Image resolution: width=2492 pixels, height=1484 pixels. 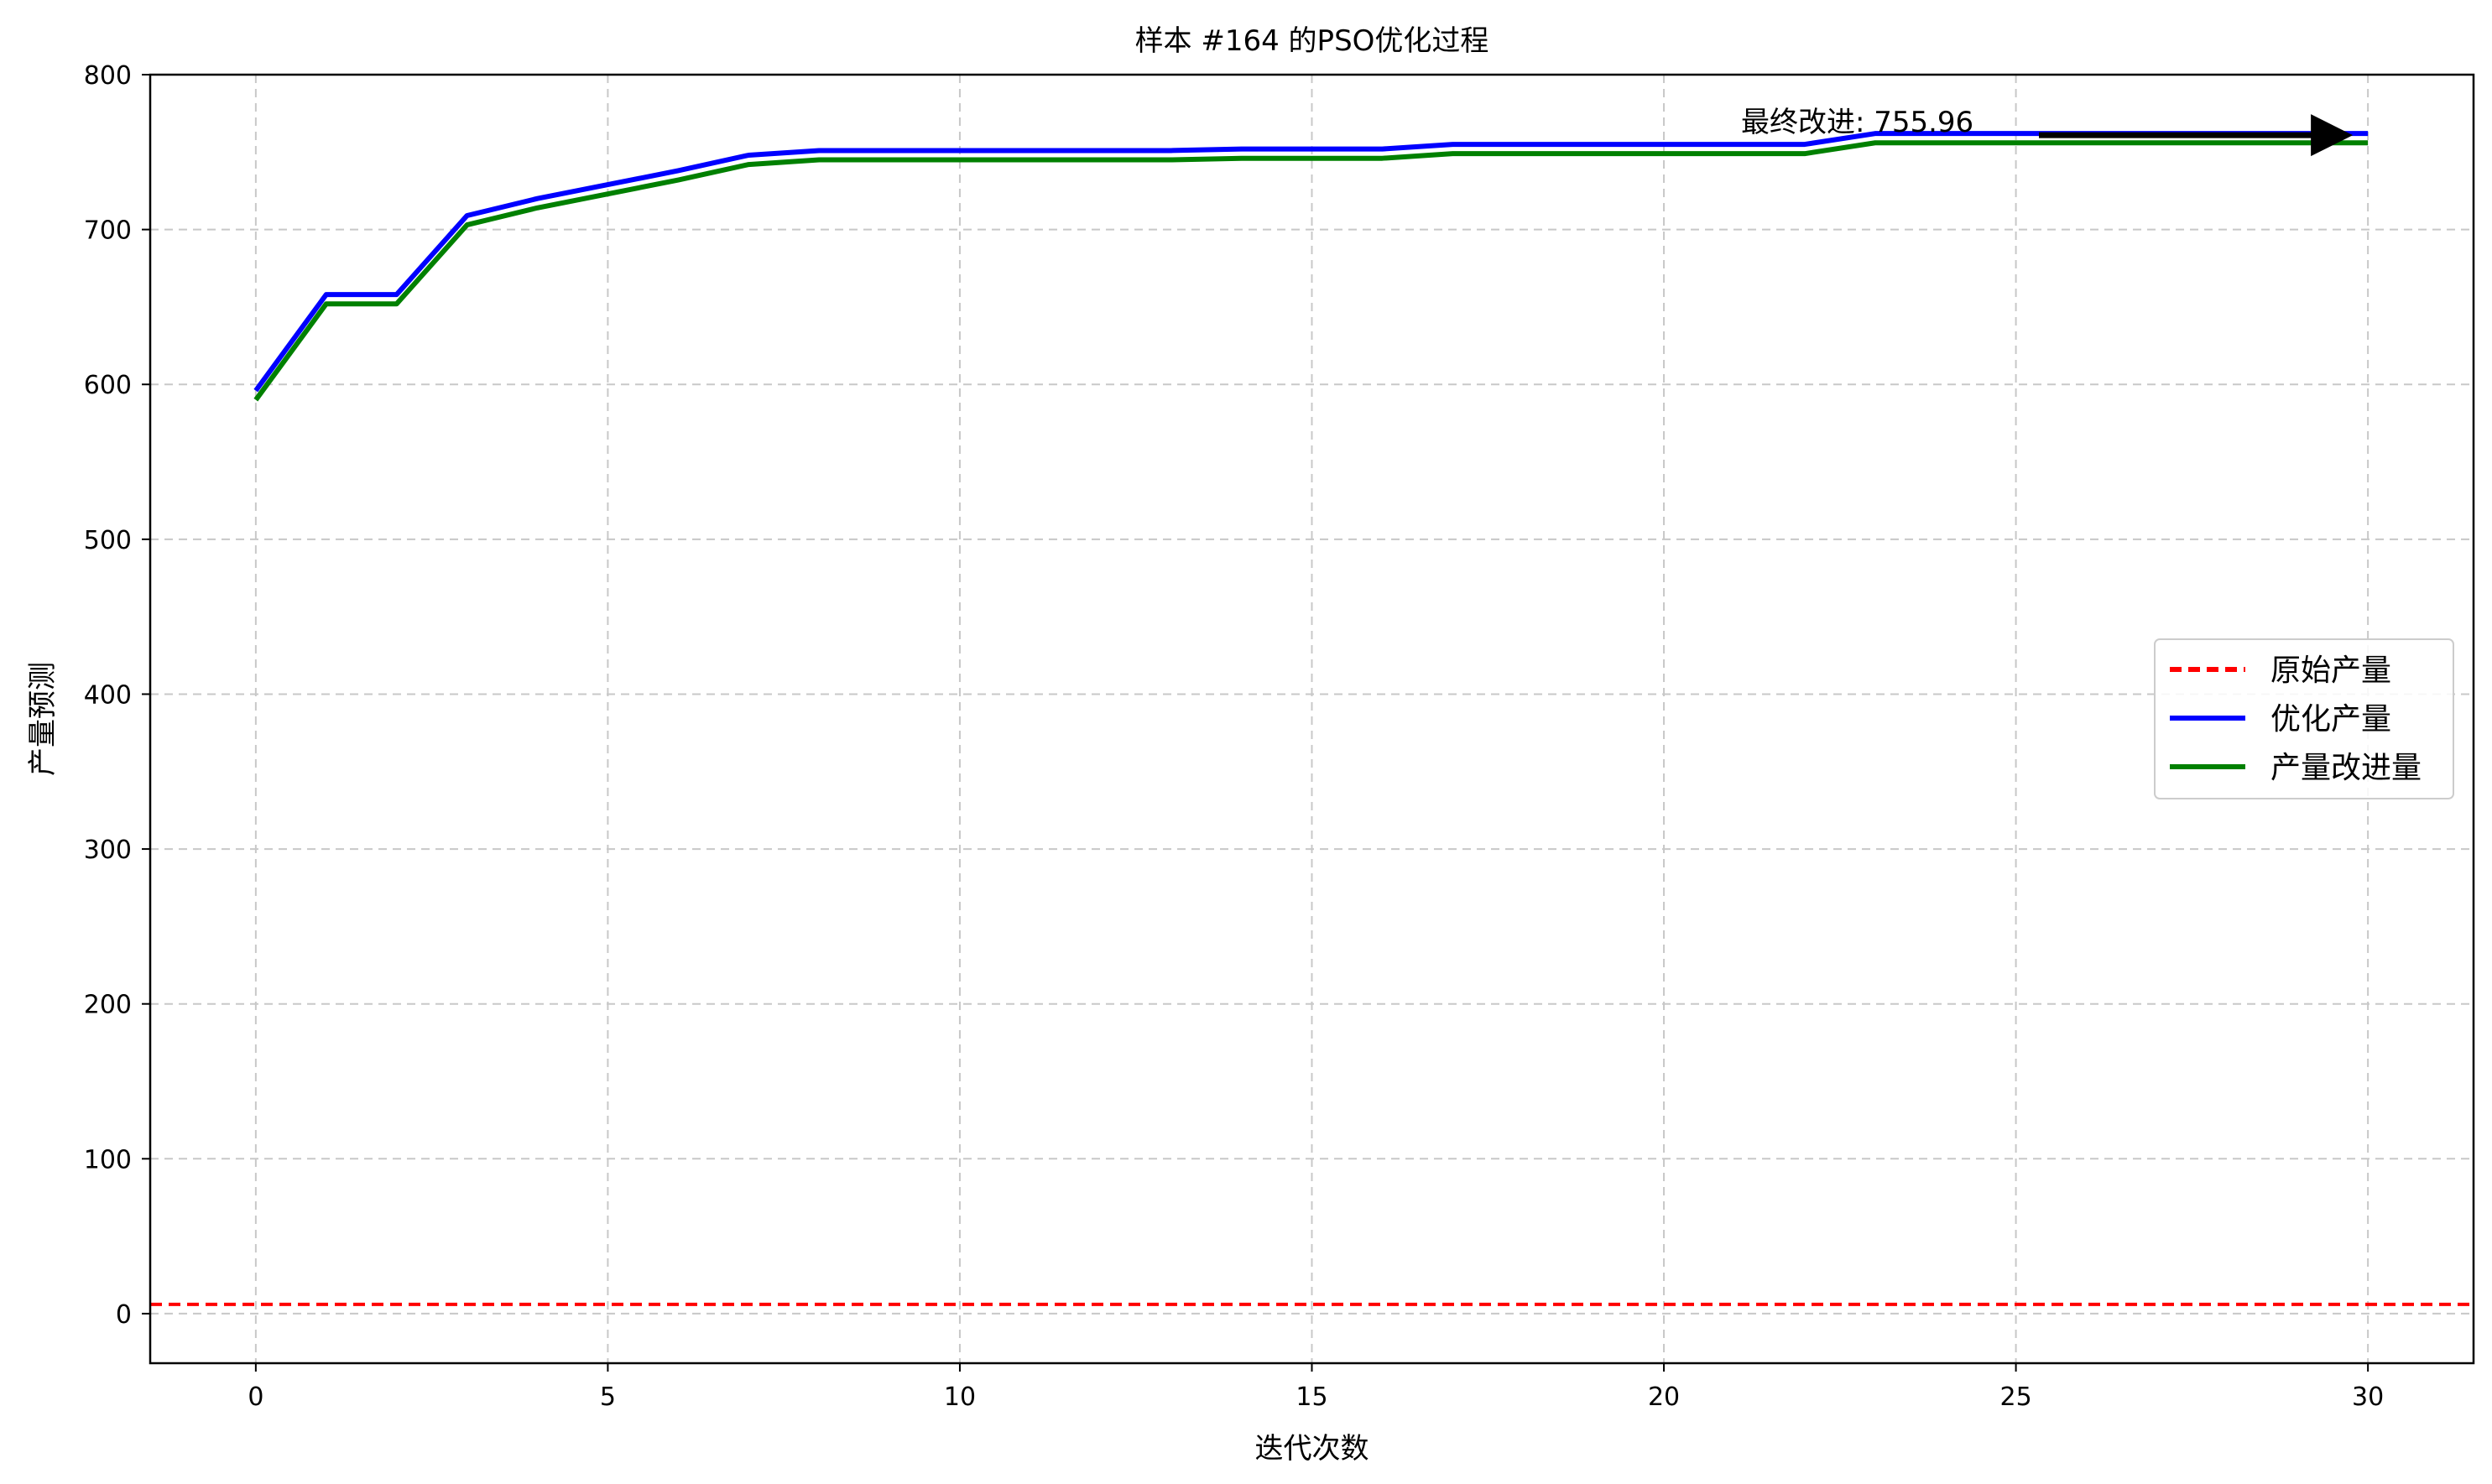 What do you see at coordinates (108, 850) in the screenshot?
I see `y-tick-label: 300` at bounding box center [108, 850].